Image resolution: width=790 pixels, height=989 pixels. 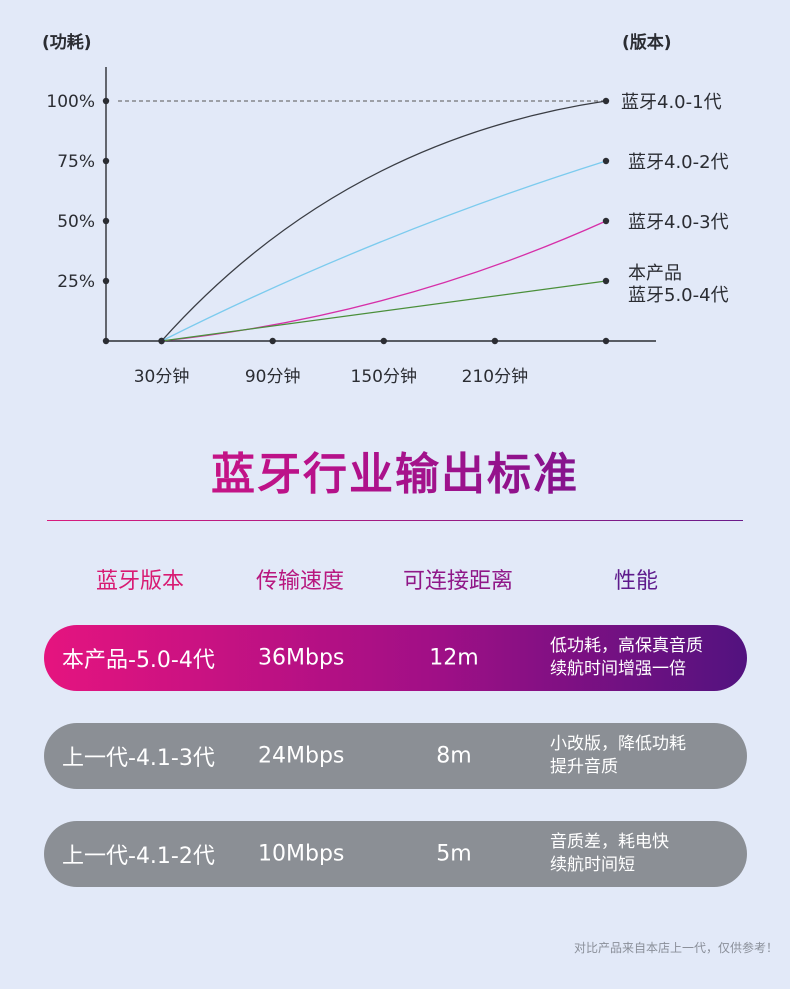 What do you see at coordinates (395, 854) in the screenshot?
I see `table-row-gen2: 上一代-4.1-2代 10Mbps 5m 音质差，耗电快 续航时间短` at bounding box center [395, 854].